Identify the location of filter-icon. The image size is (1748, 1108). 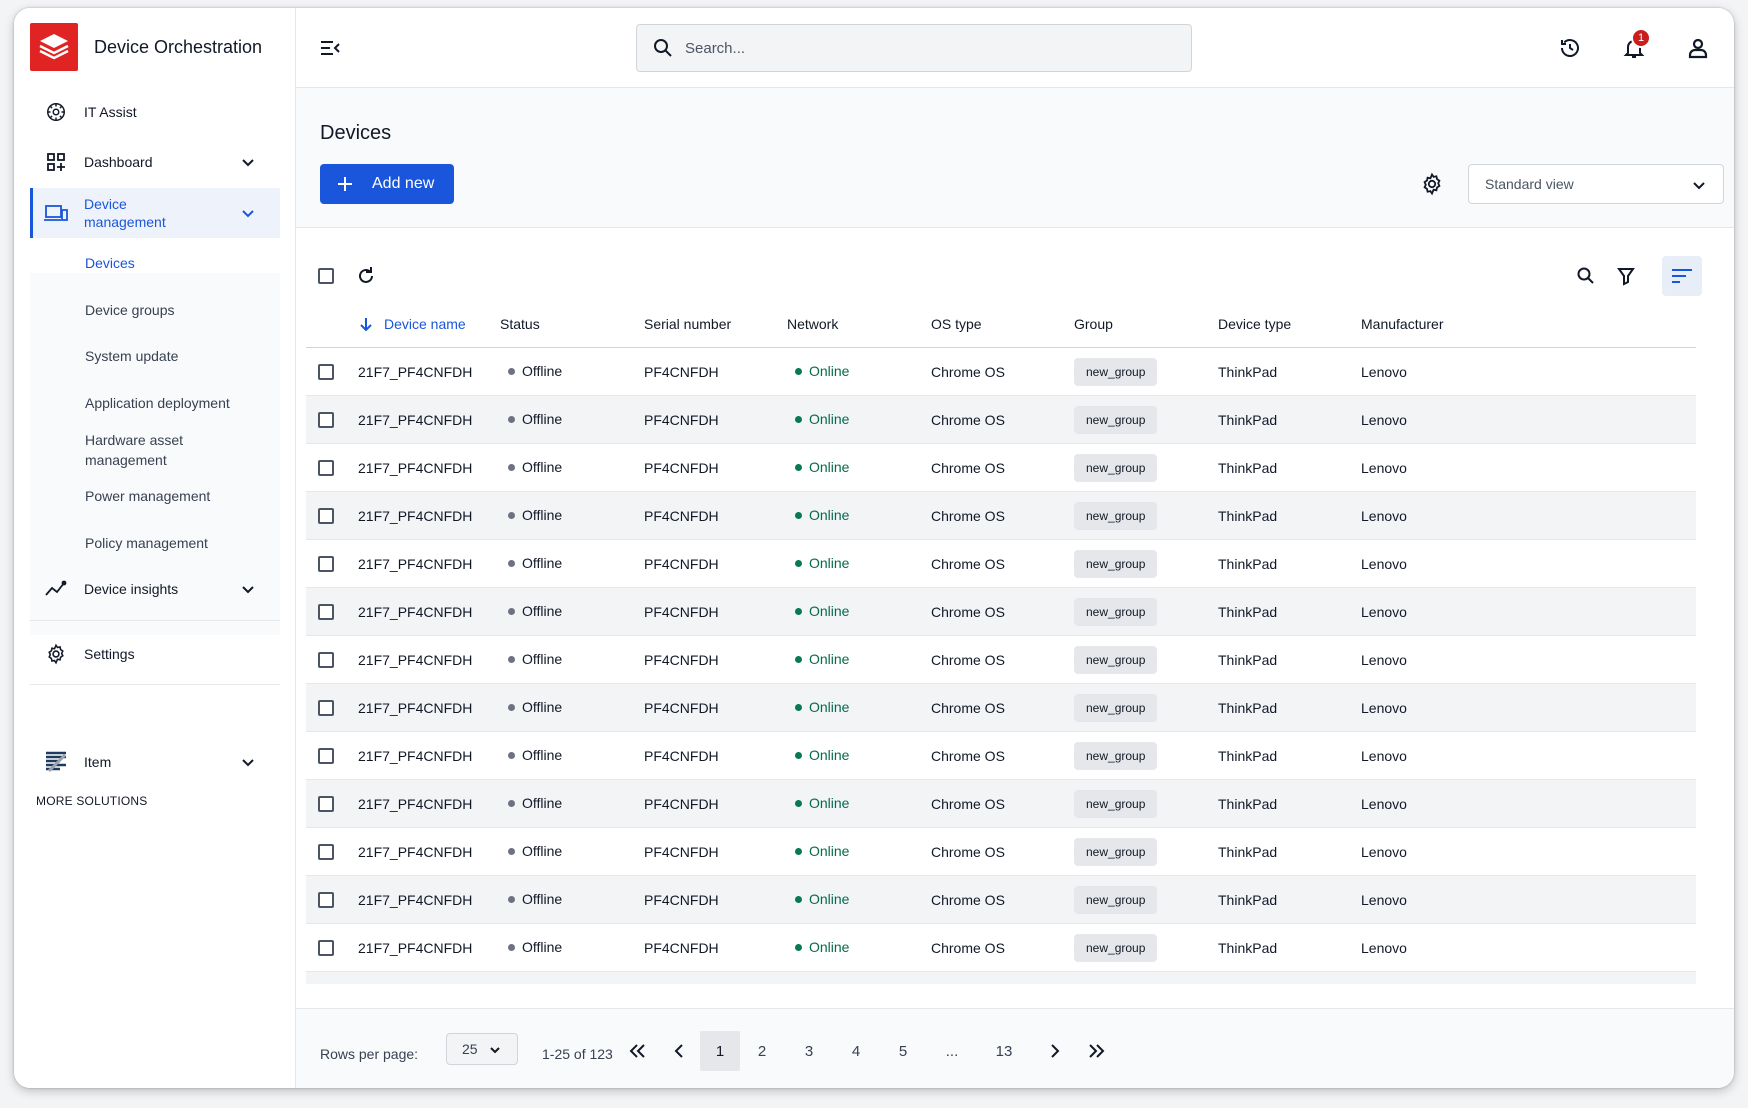
(1626, 276).